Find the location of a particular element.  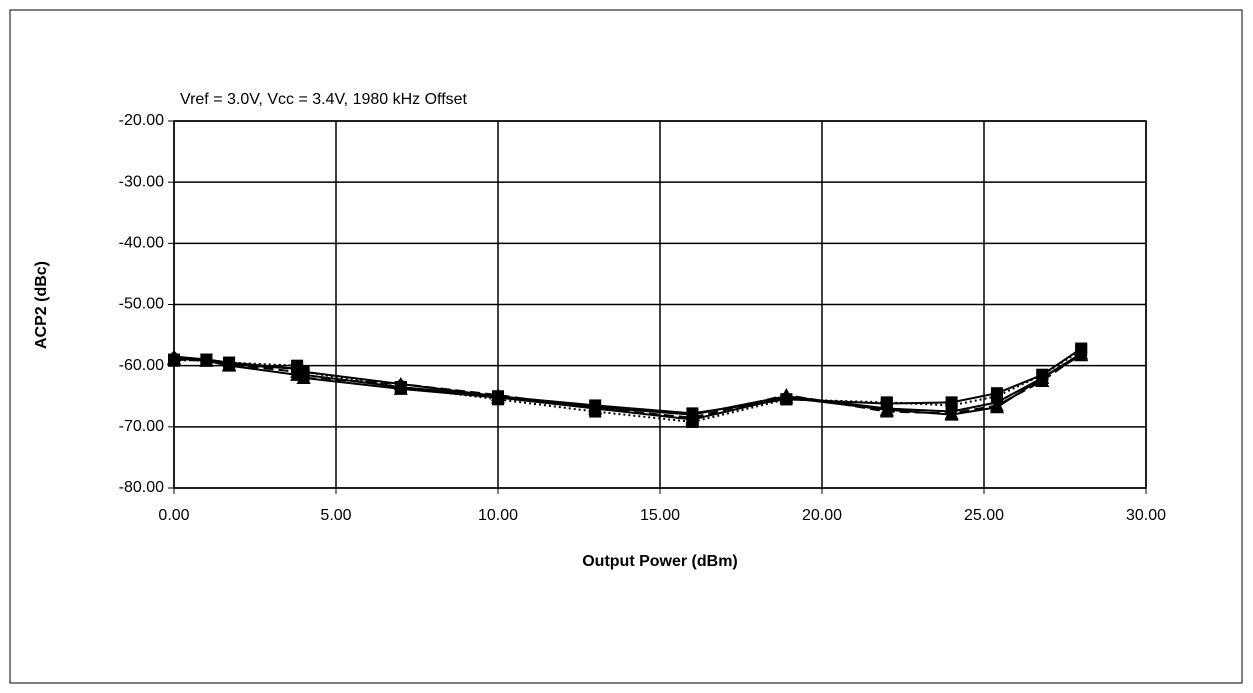

y-axis-title: ACP2 (dBc) is located at coordinates (41, 305).